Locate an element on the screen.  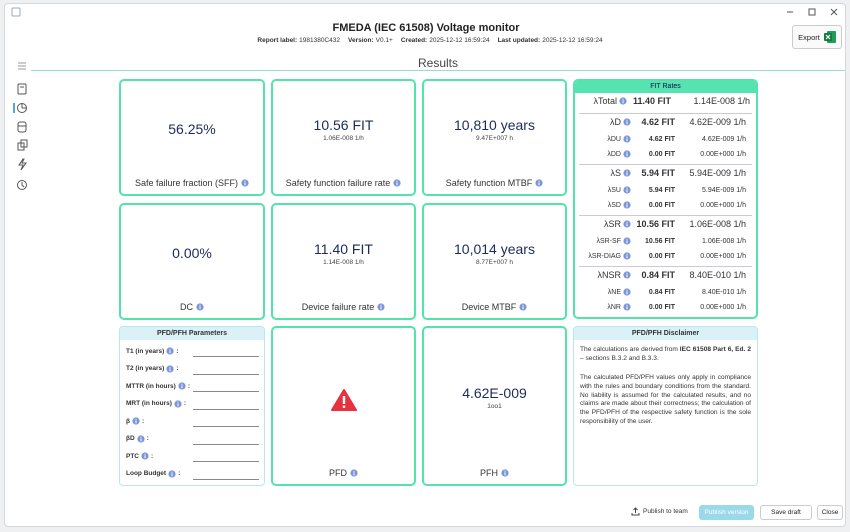
close-label: Close is located at coordinates (830, 512).